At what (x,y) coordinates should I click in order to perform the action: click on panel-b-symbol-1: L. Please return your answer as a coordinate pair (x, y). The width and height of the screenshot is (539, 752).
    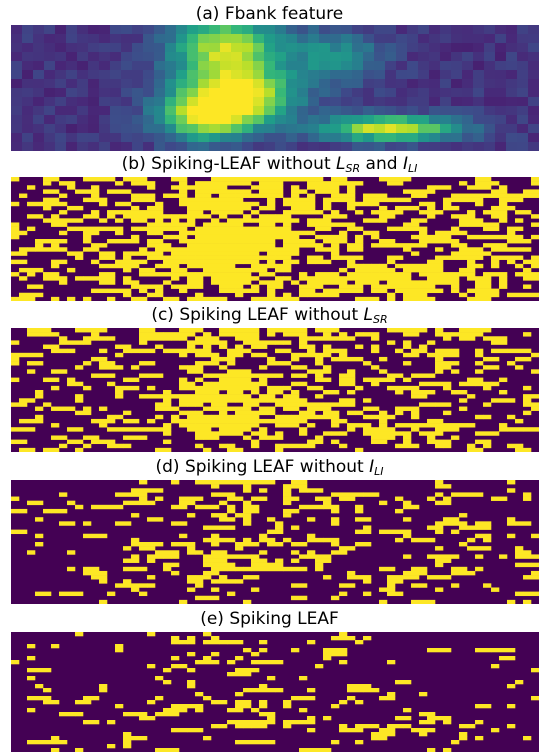
    Looking at the image, I should click on (341, 164).